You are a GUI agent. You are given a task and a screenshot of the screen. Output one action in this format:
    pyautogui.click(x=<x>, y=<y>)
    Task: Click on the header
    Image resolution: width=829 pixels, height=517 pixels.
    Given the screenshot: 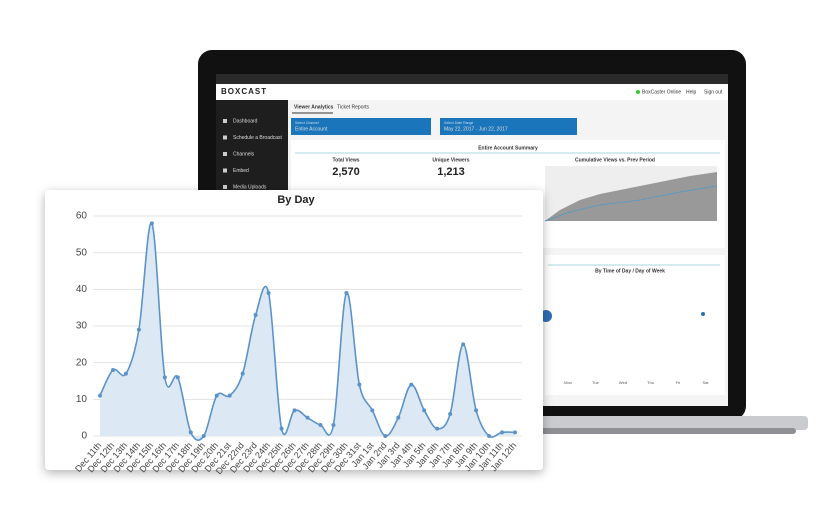 What is the action you would take?
    pyautogui.click(x=472, y=92)
    